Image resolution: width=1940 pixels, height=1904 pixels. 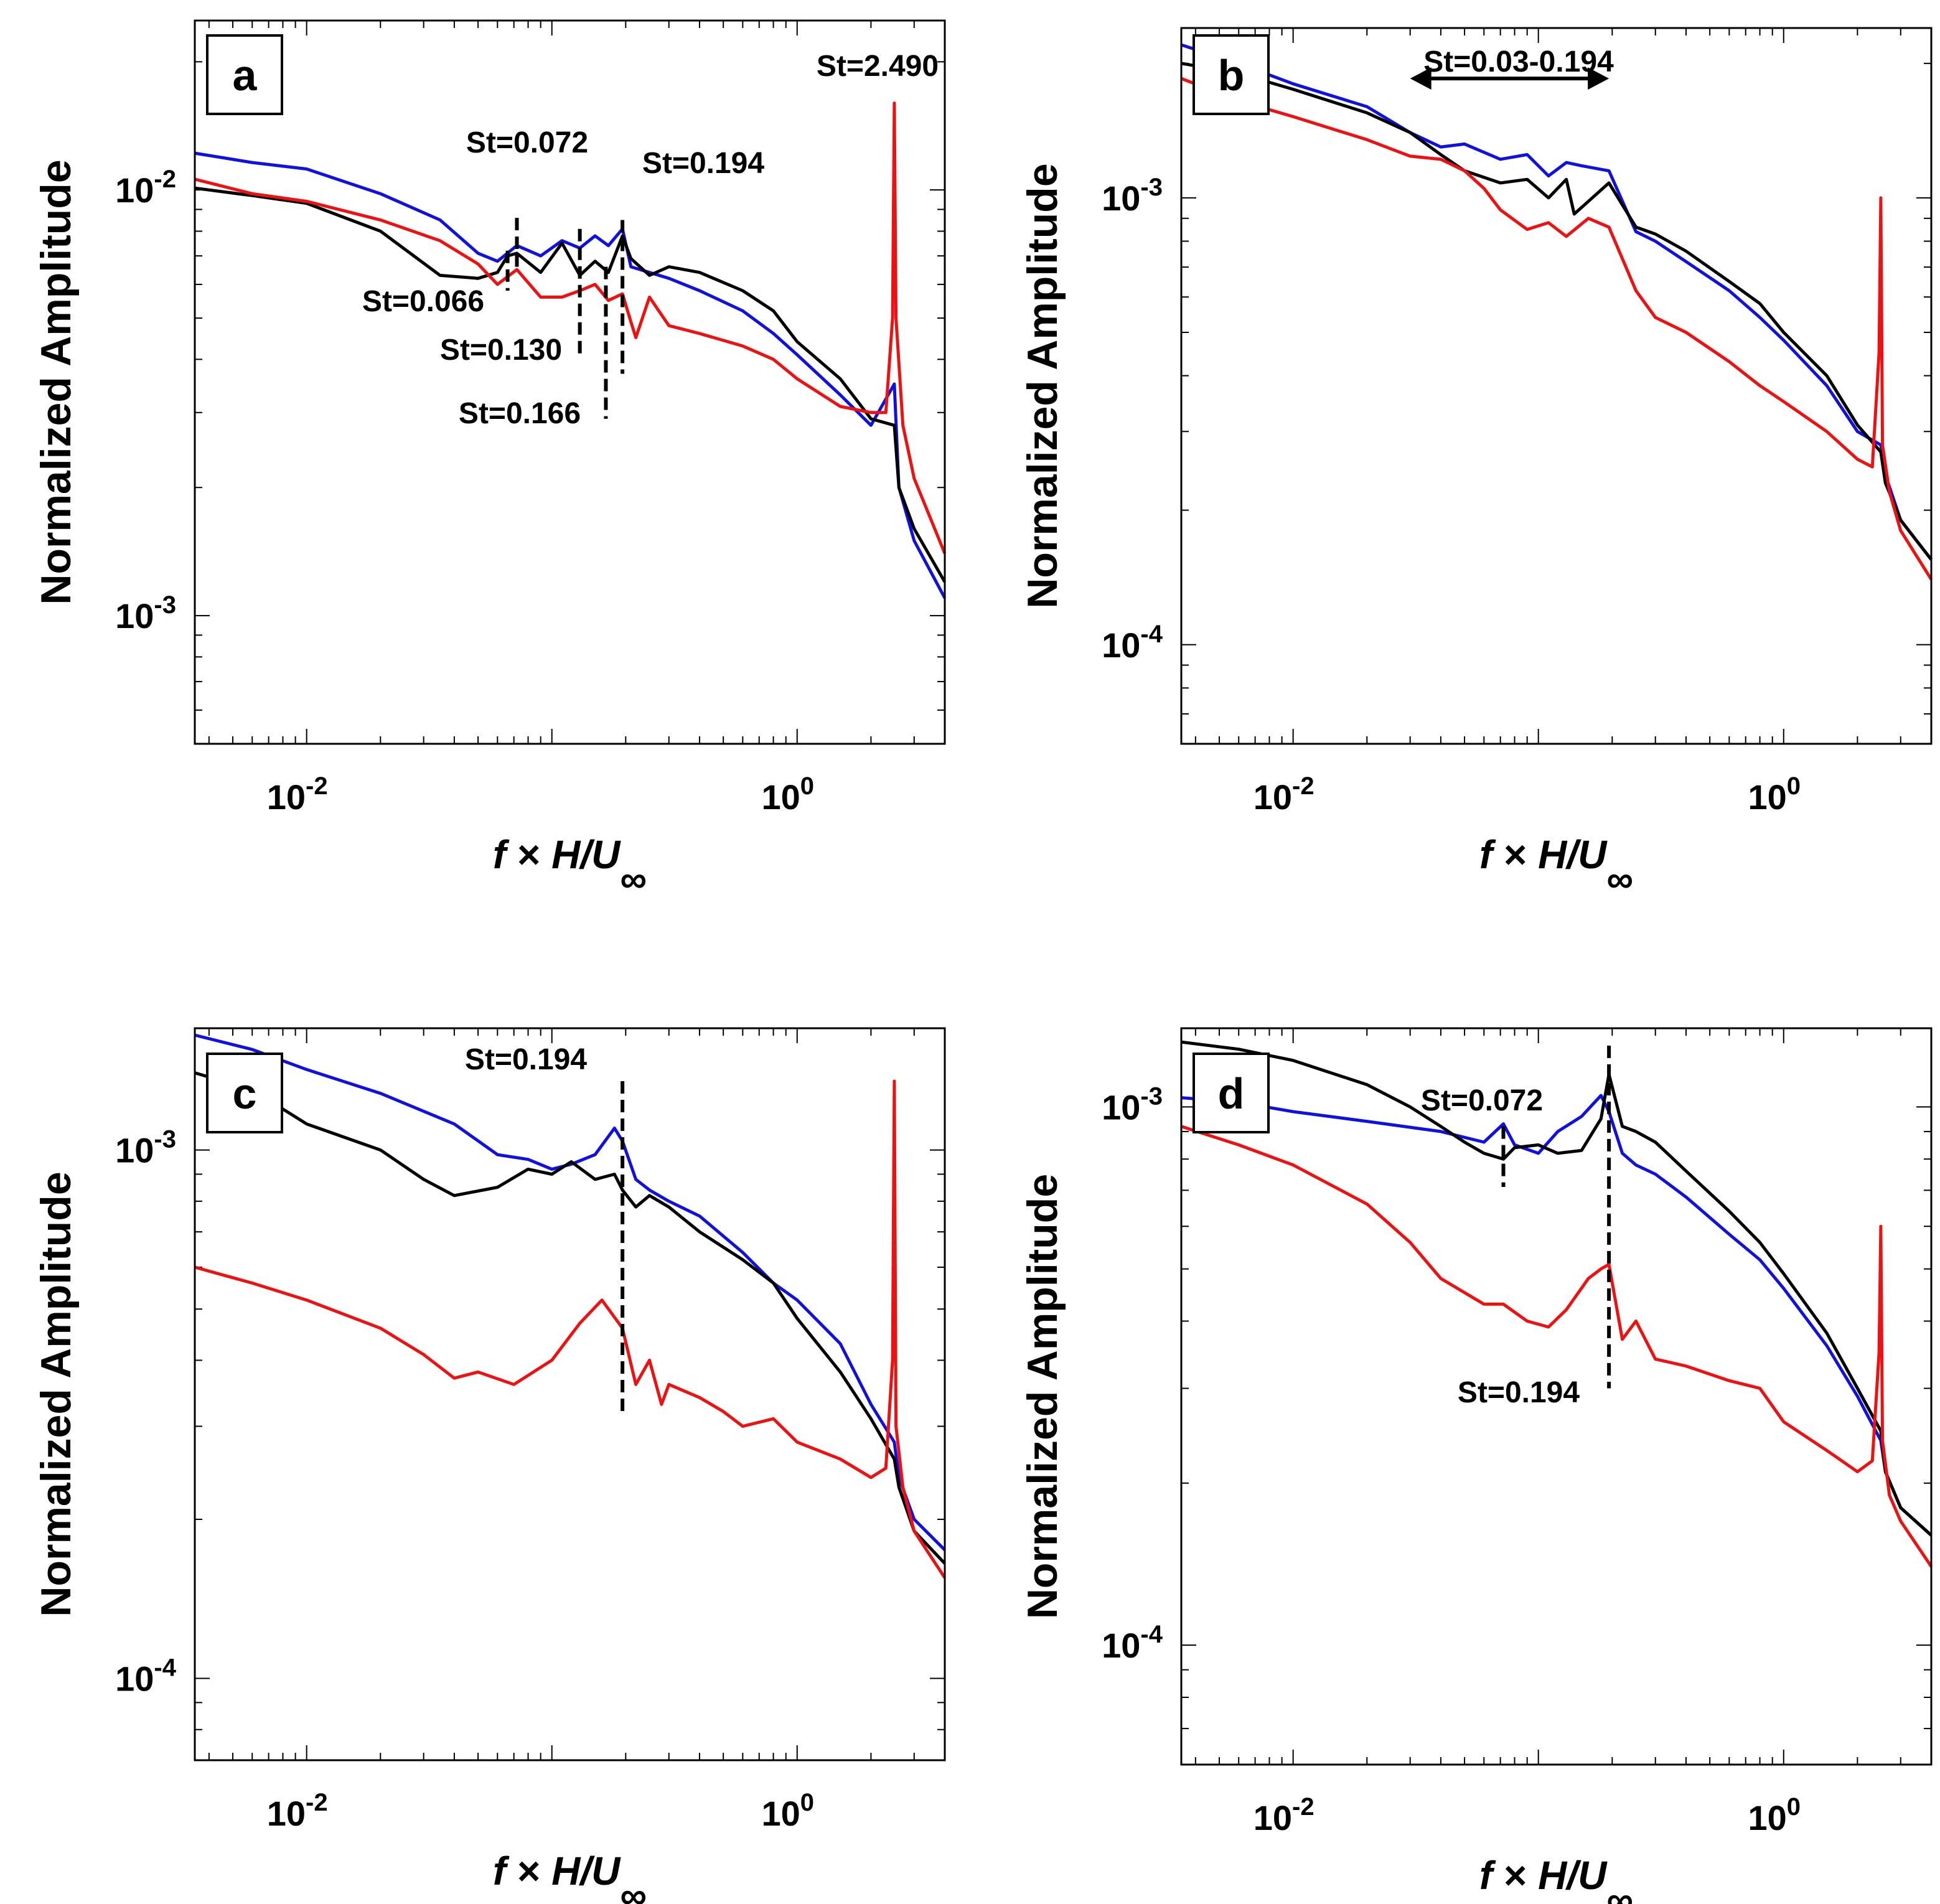 I want to click on y-tick-label: 10⁻², so click(x=145, y=188).